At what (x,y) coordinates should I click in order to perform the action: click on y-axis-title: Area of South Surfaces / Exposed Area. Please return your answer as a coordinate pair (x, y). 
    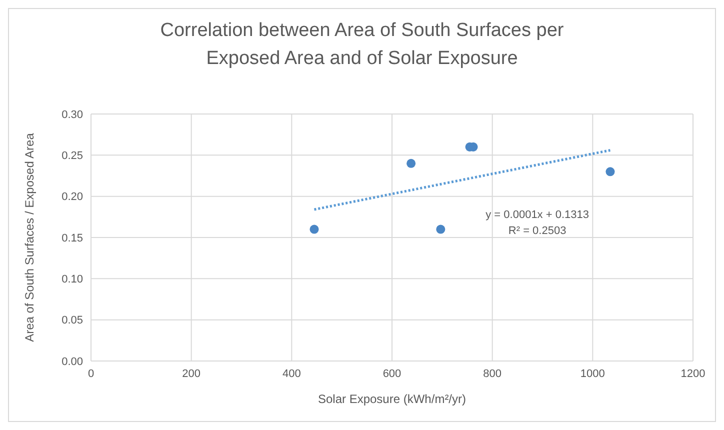
    Looking at the image, I should click on (29, 237).